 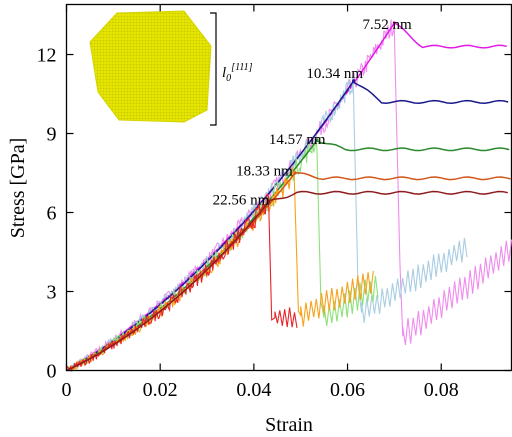 What do you see at coordinates (67, 390) in the screenshot?
I see `x-tick-label: 0` at bounding box center [67, 390].